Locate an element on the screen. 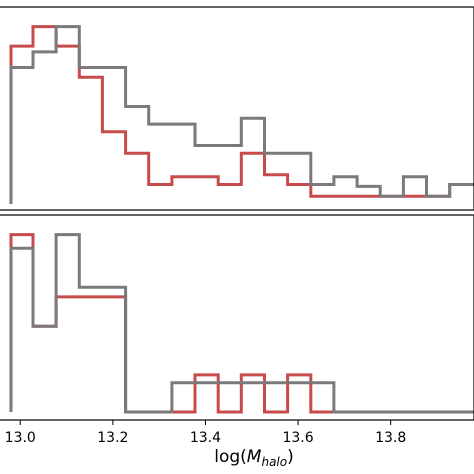 The width and height of the screenshot is (474, 474). x-axis-label-symbol: M is located at coordinates (254, 457).